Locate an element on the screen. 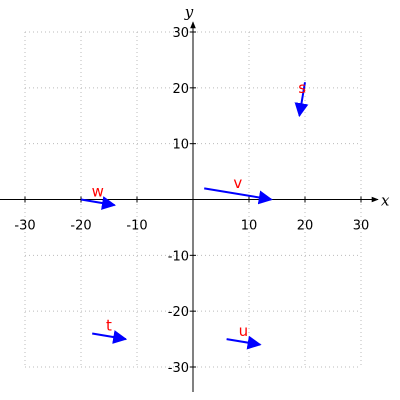 The image size is (400, 400). y-tick-label: -10 is located at coordinates (178, 256).